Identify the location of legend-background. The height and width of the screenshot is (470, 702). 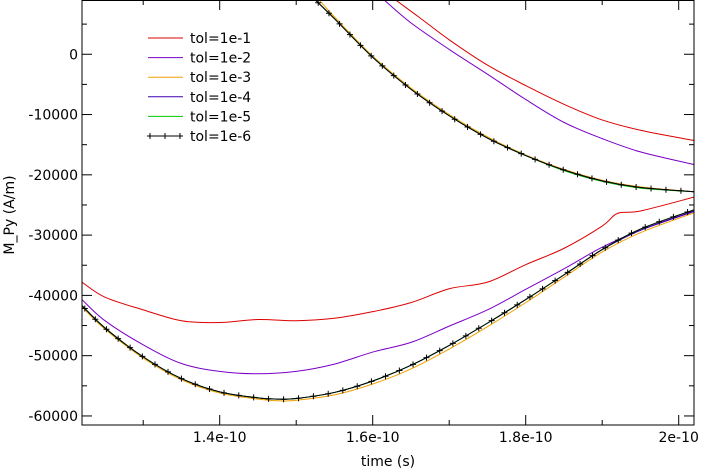
(204, 84).